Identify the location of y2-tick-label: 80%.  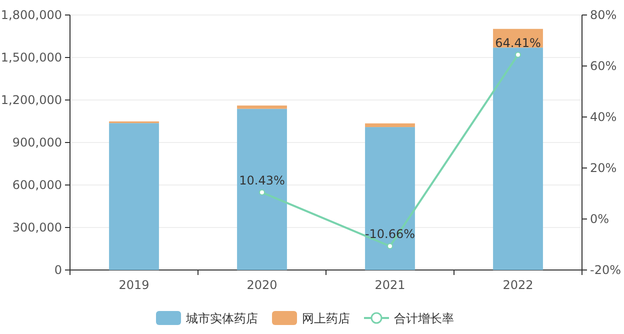
(603, 15).